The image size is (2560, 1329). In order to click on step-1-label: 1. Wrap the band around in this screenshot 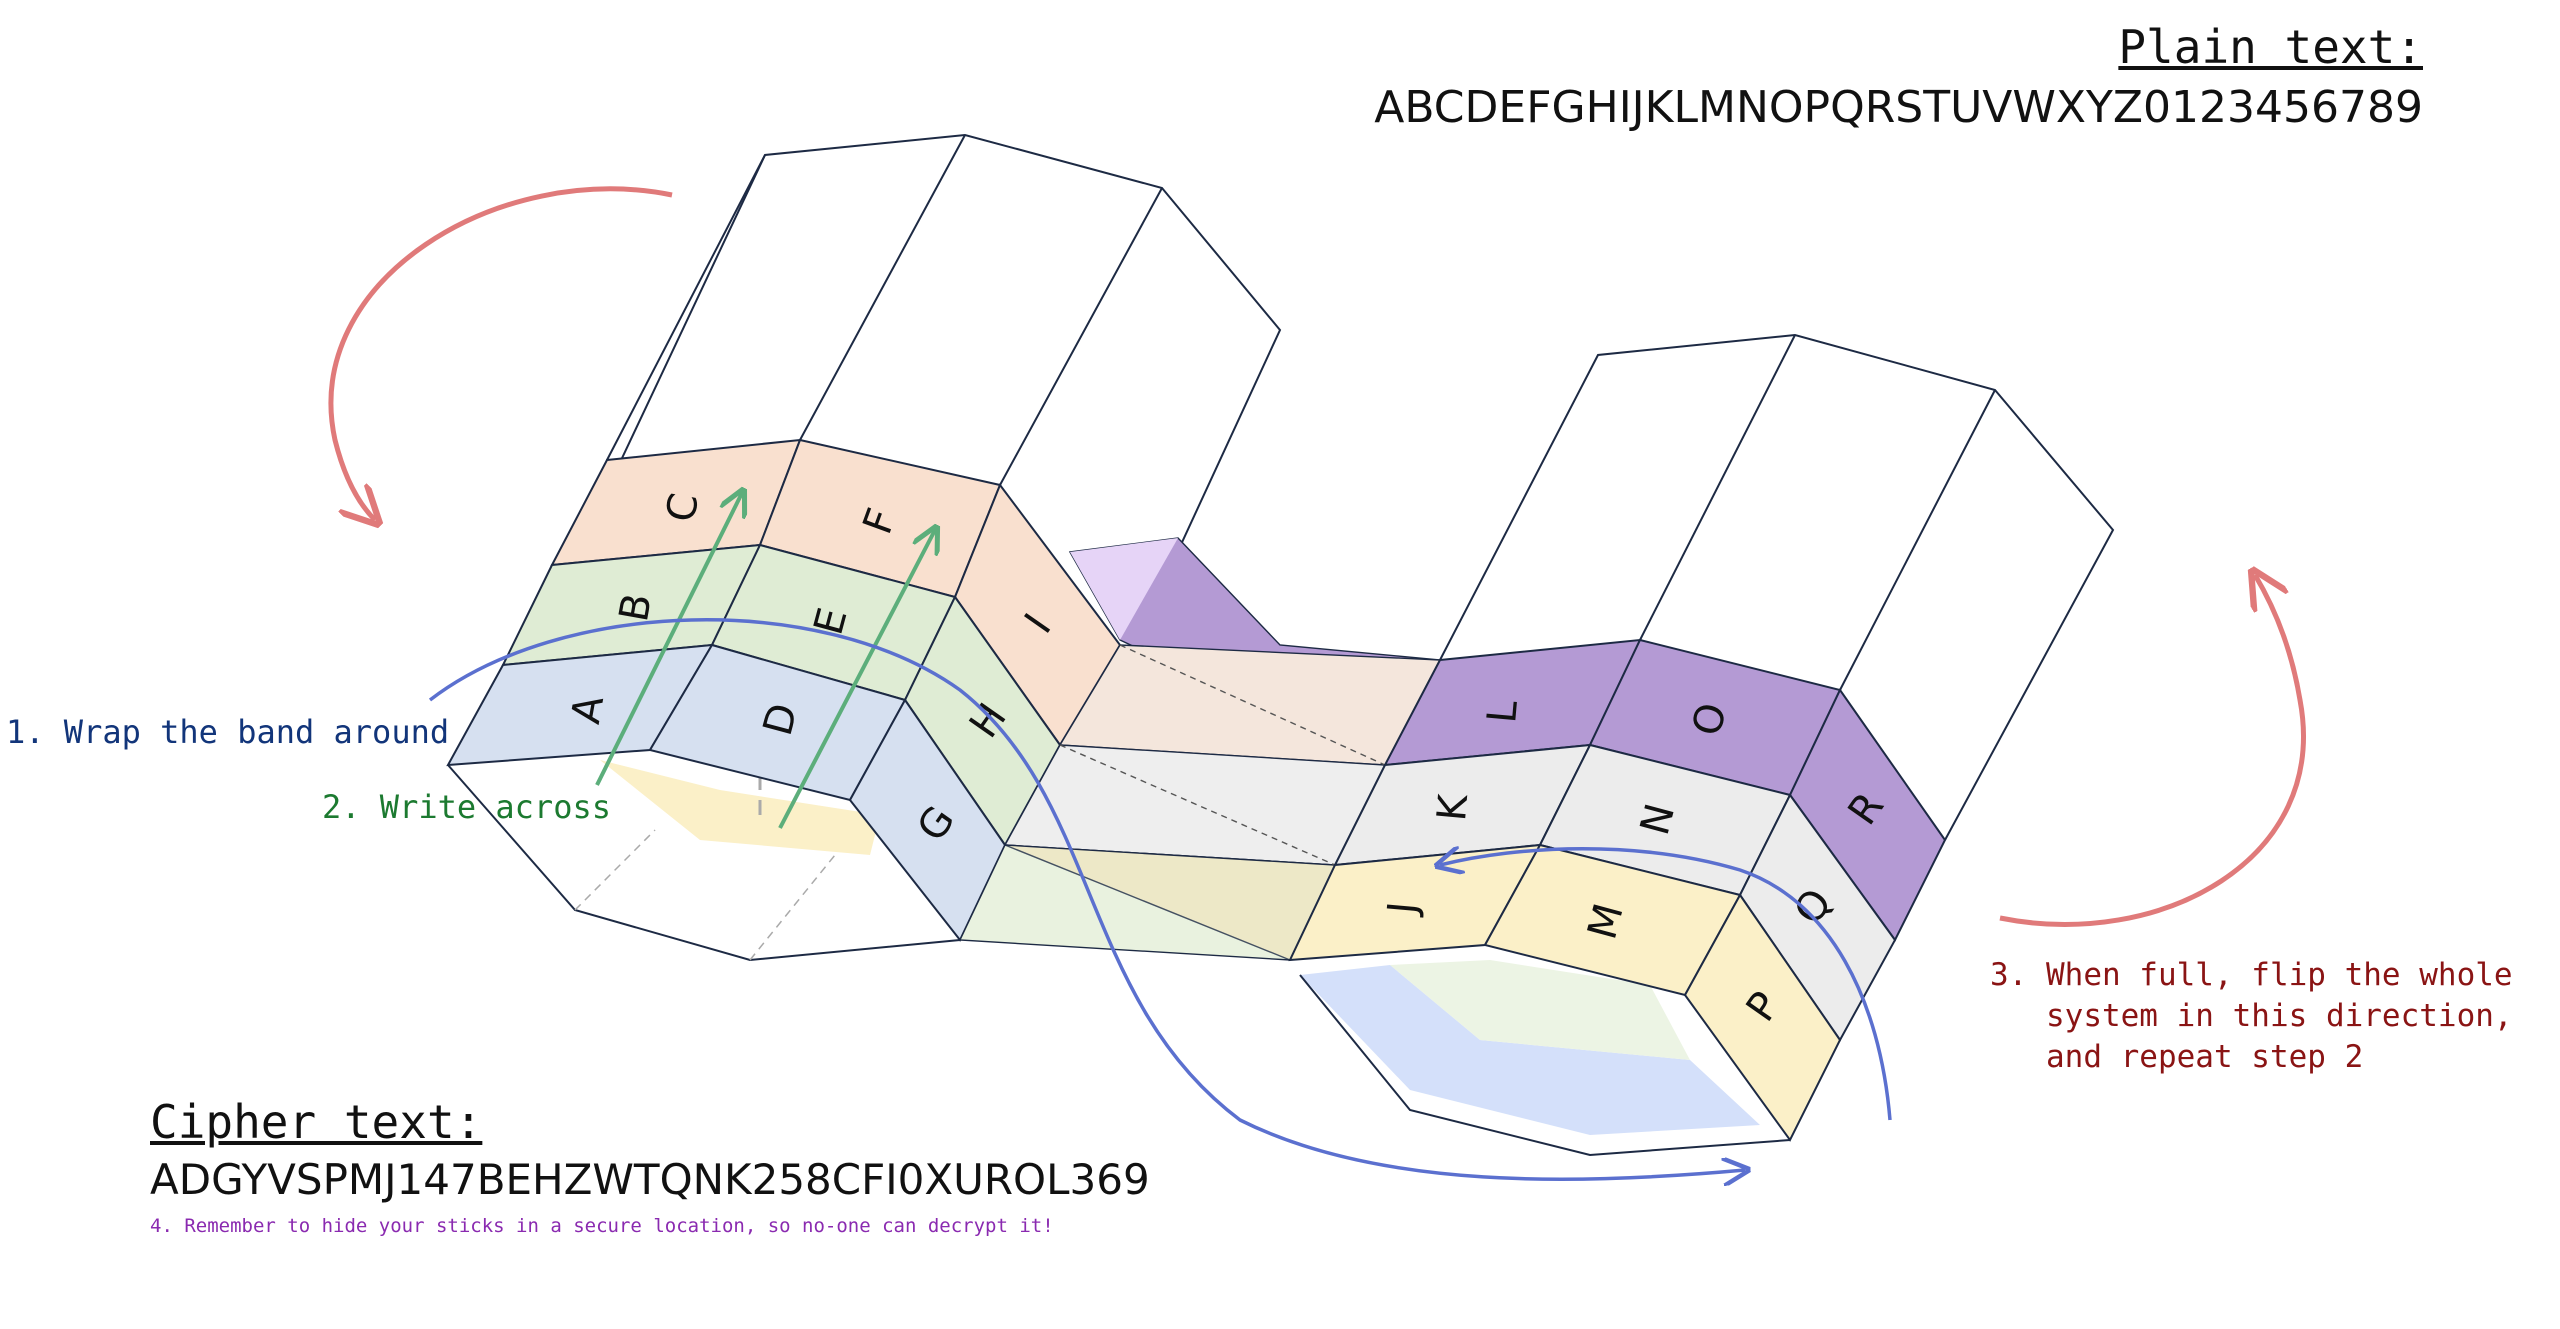, I will do `click(228, 732)`.